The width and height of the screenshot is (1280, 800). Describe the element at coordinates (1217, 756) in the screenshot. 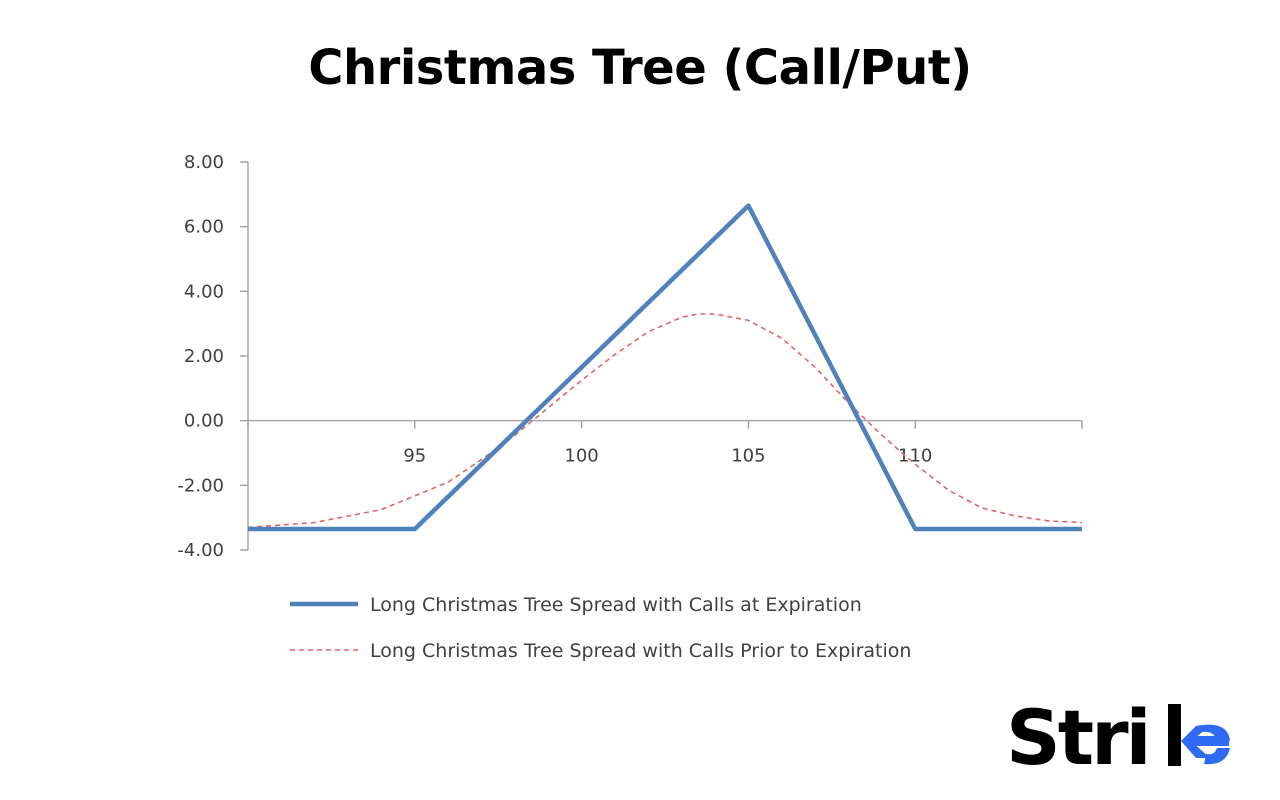

I see `strike-e-arc-lower` at that location.